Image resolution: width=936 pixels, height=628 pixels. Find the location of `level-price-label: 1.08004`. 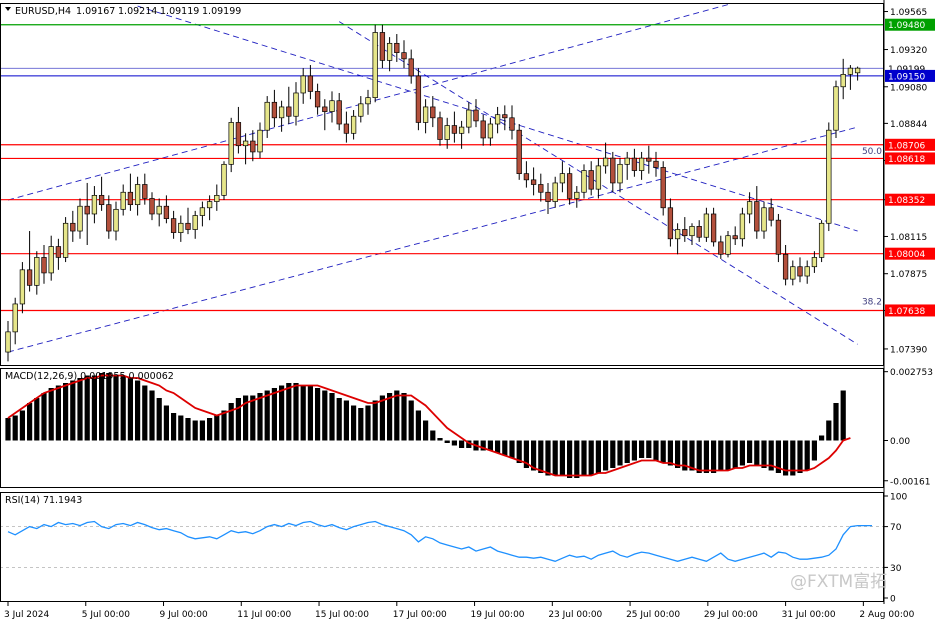

level-price-label: 1.08004 is located at coordinates (906, 255).